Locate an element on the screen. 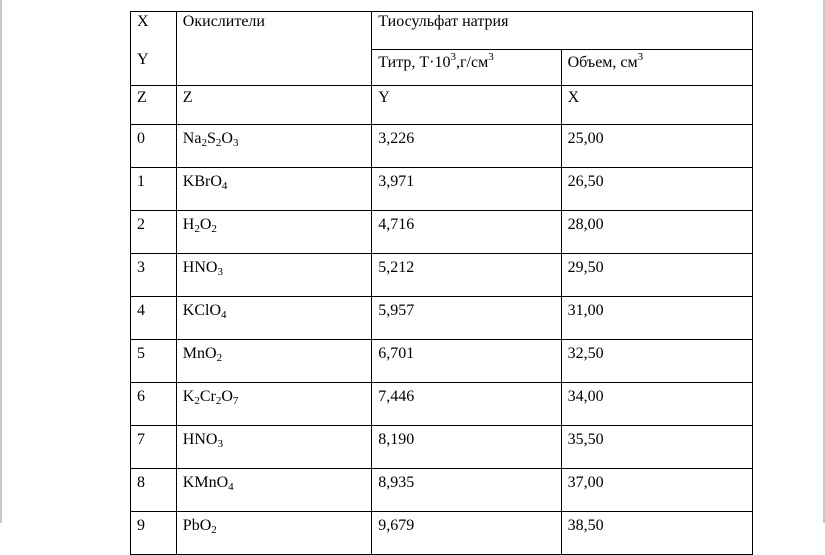  row-volume: 38,50 is located at coordinates (657, 533).